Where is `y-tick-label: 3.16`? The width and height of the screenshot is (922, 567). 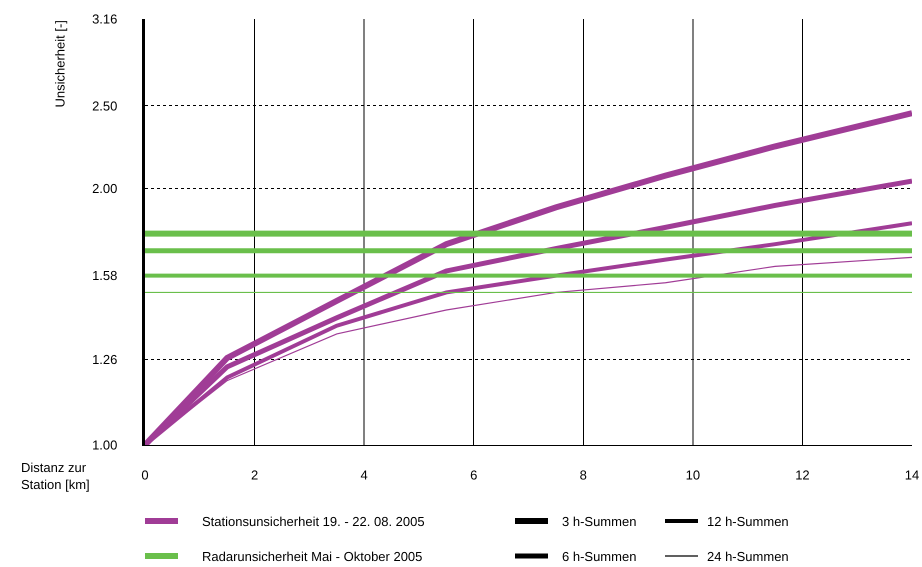
y-tick-label: 3.16 is located at coordinates (105, 19).